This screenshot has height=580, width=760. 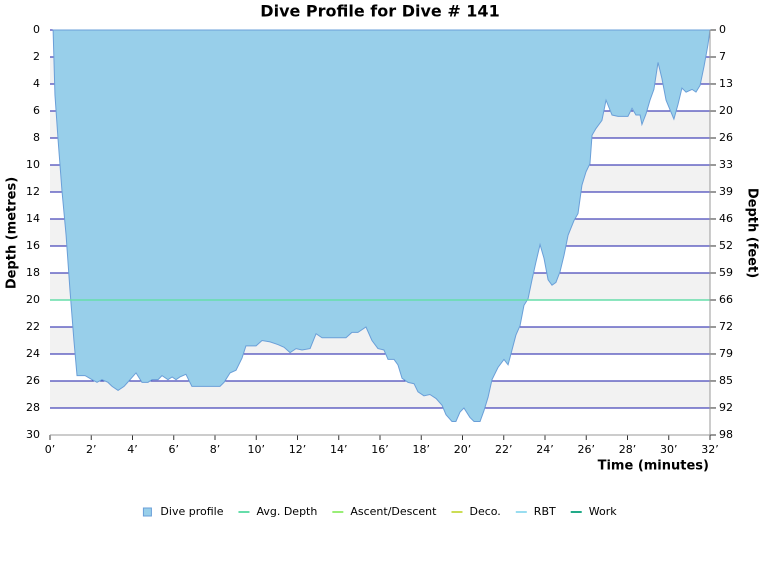 I want to click on x-tick-label: 24’, so click(x=545, y=449).